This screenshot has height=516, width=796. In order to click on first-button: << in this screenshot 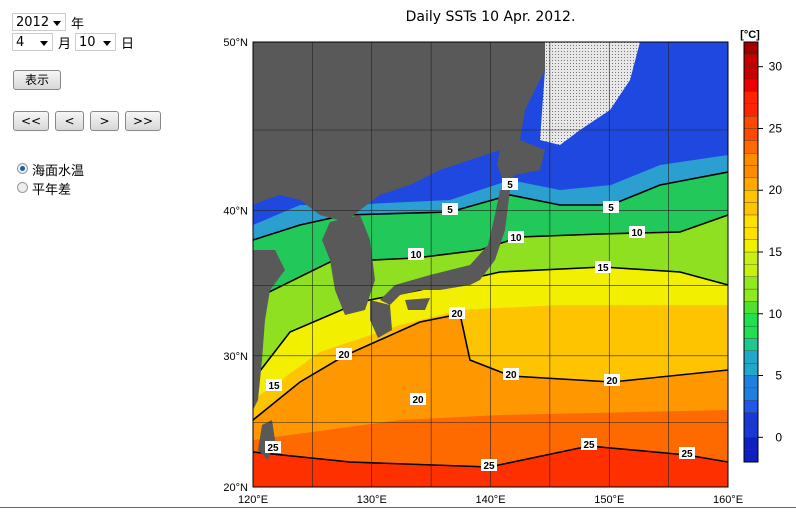, I will do `click(31, 121)`.